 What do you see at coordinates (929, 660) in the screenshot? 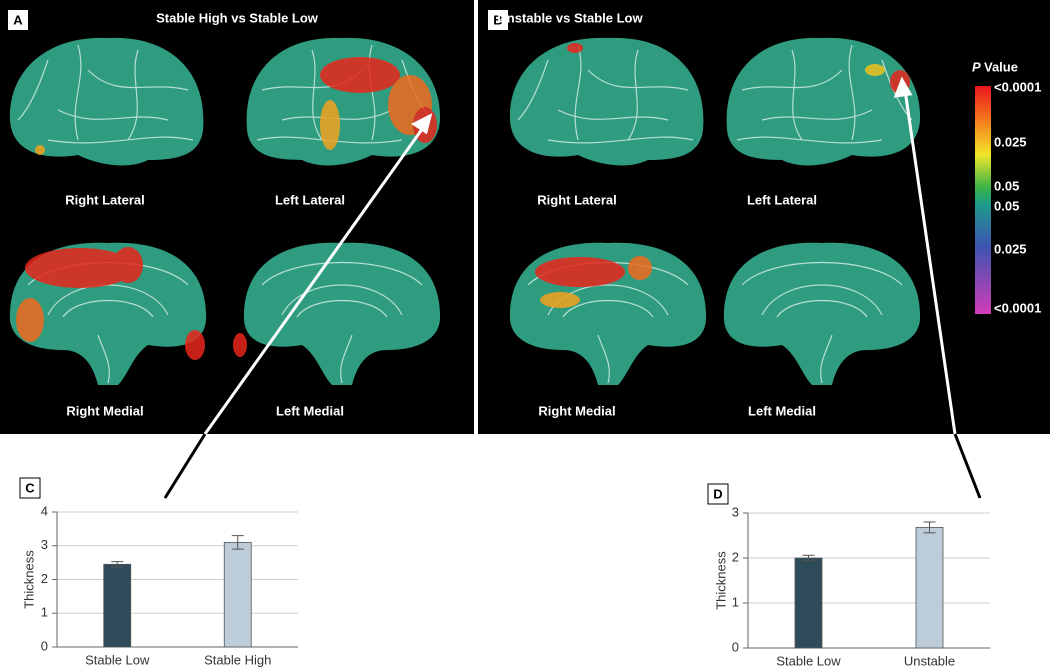
I see `x-tick-label: Unstable` at bounding box center [929, 660].